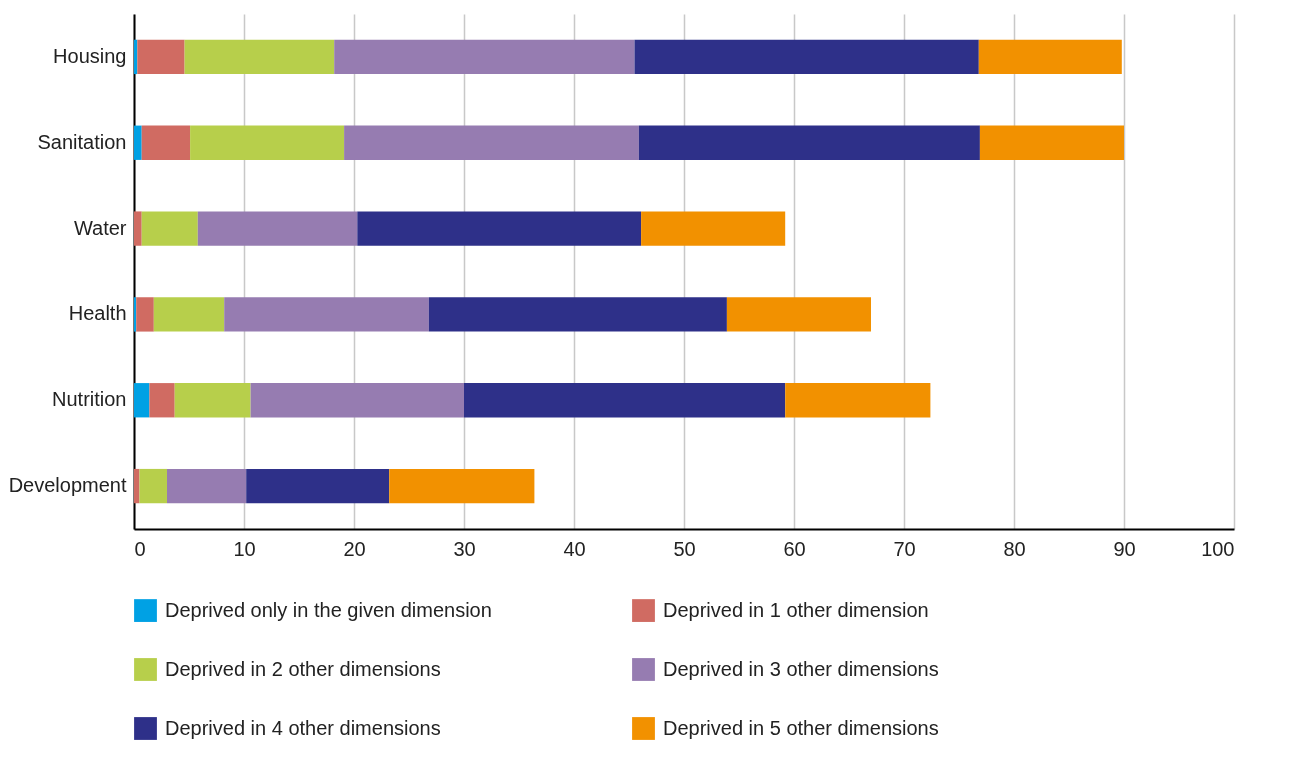 Image resolution: width=1290 pixels, height=758 pixels. What do you see at coordinates (464, 548) in the screenshot?
I see `x-tick-label: 30` at bounding box center [464, 548].